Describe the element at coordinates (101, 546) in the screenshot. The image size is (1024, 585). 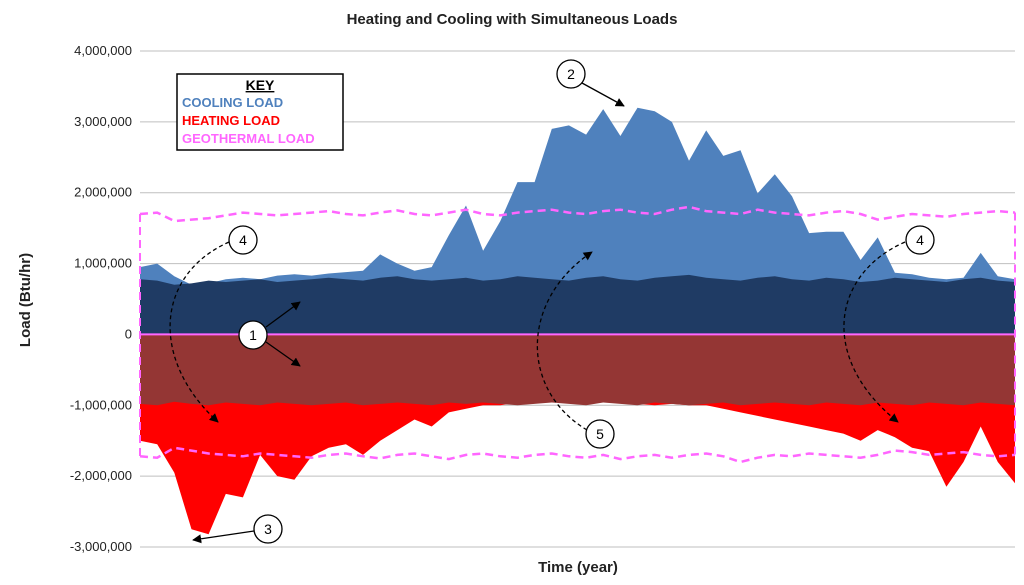
I see `y-tick-label: -3,000,000` at that location.